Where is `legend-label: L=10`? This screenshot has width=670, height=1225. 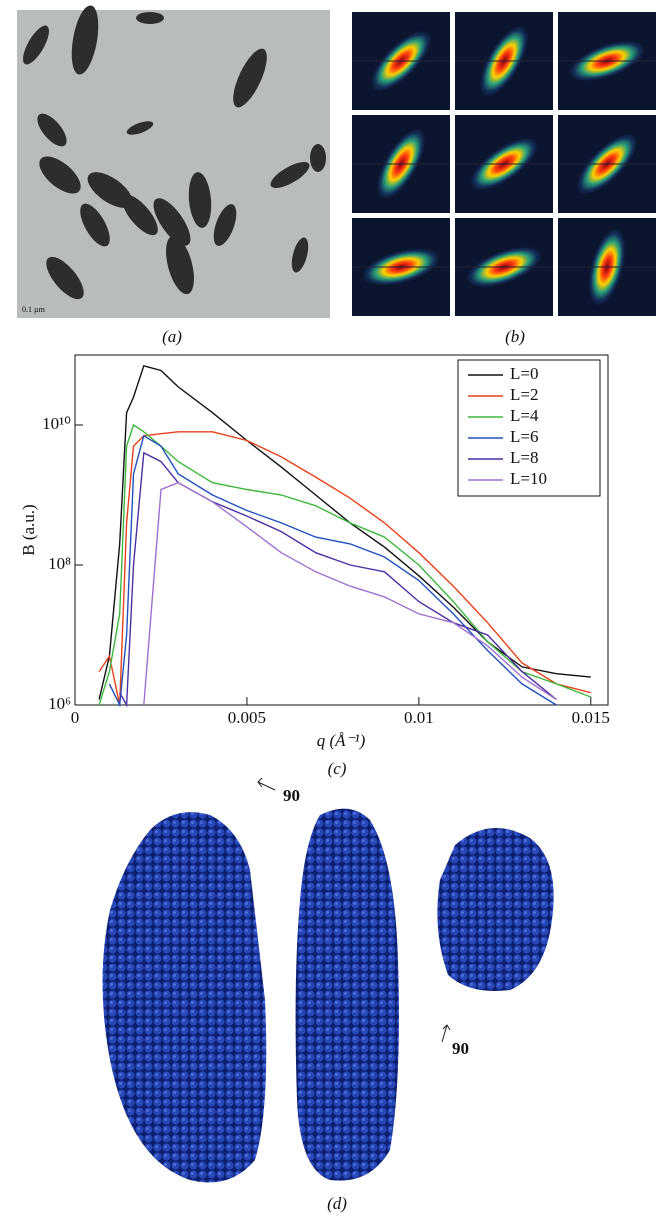
legend-label: L=10 is located at coordinates (528, 478).